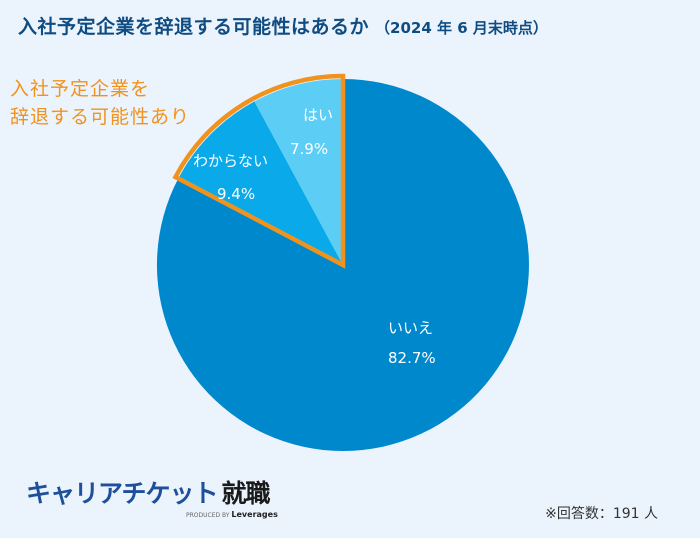  What do you see at coordinates (318, 115) in the screenshot?
I see `slice-yes-label: はい` at bounding box center [318, 115].